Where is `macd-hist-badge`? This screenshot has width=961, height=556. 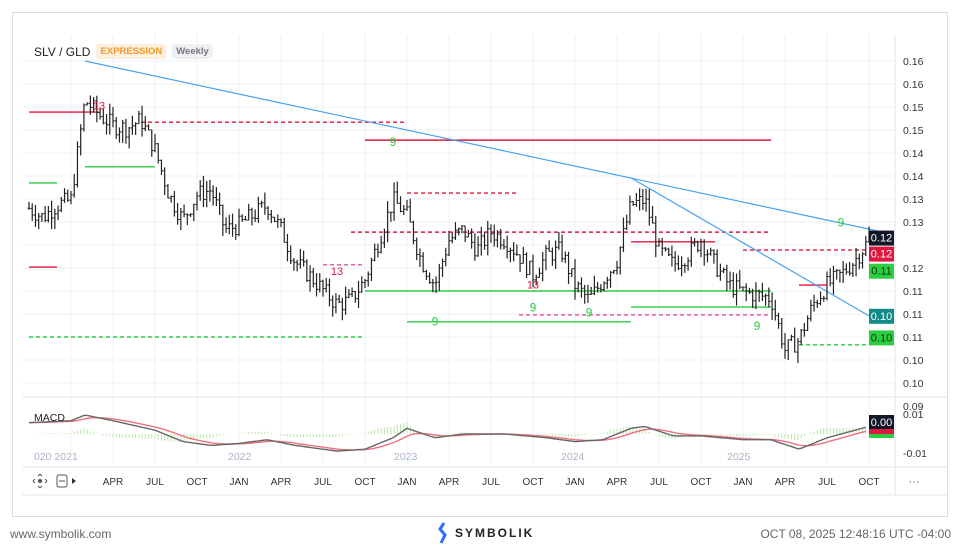 macd-hist-badge is located at coordinates (881, 436).